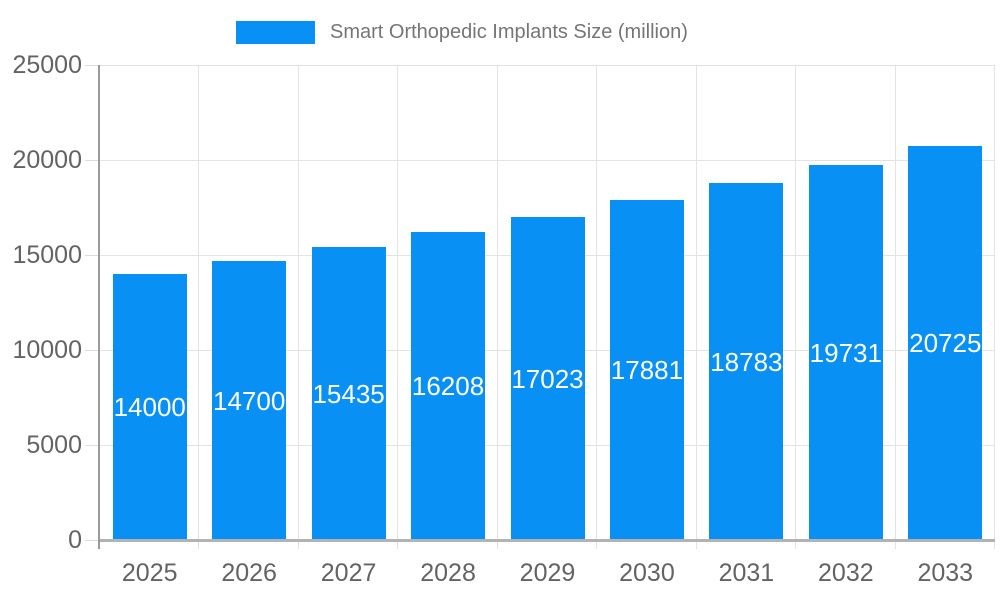 This screenshot has height=600, width=1000. I want to click on bar-value-label: 14700, so click(249, 400).